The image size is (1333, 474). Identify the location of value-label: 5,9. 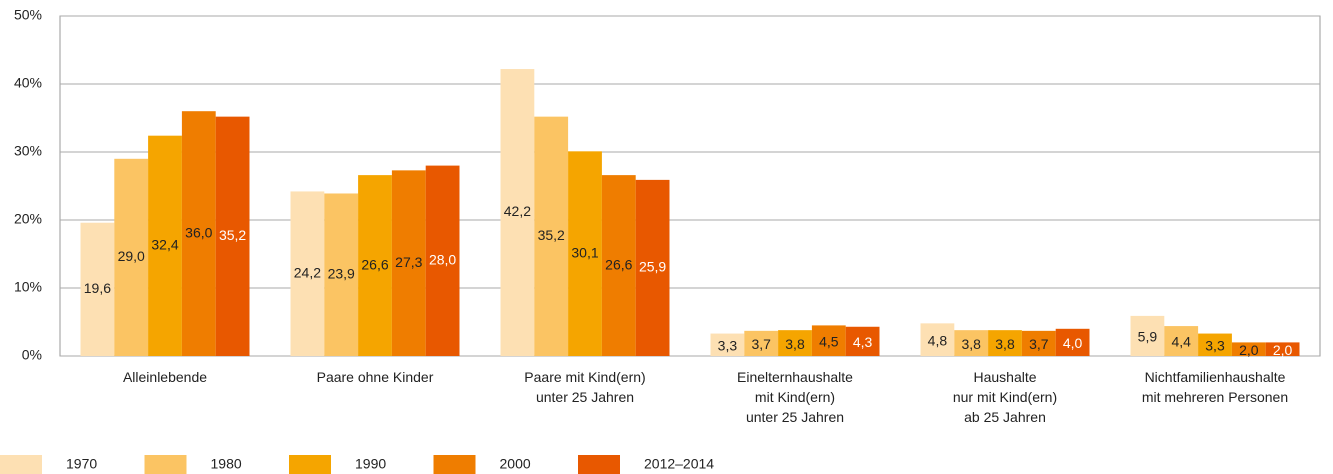
(1148, 337).